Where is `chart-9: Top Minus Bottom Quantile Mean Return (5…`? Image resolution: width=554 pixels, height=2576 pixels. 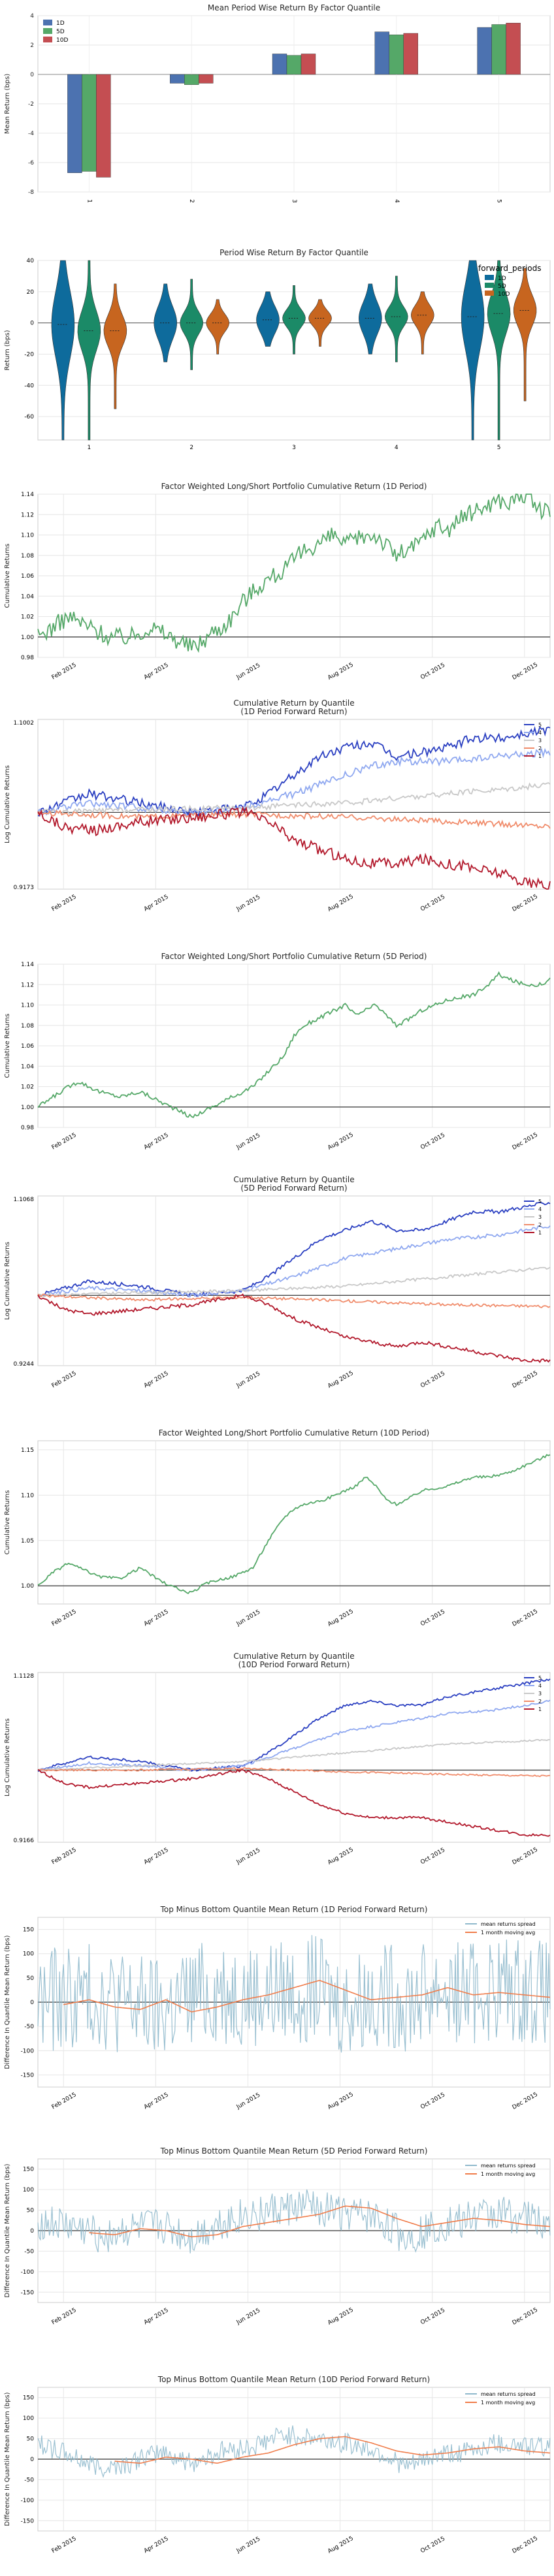
chart-9: Top Minus Bottom Quantile Mean Return (5… is located at coordinates (277, 2236).